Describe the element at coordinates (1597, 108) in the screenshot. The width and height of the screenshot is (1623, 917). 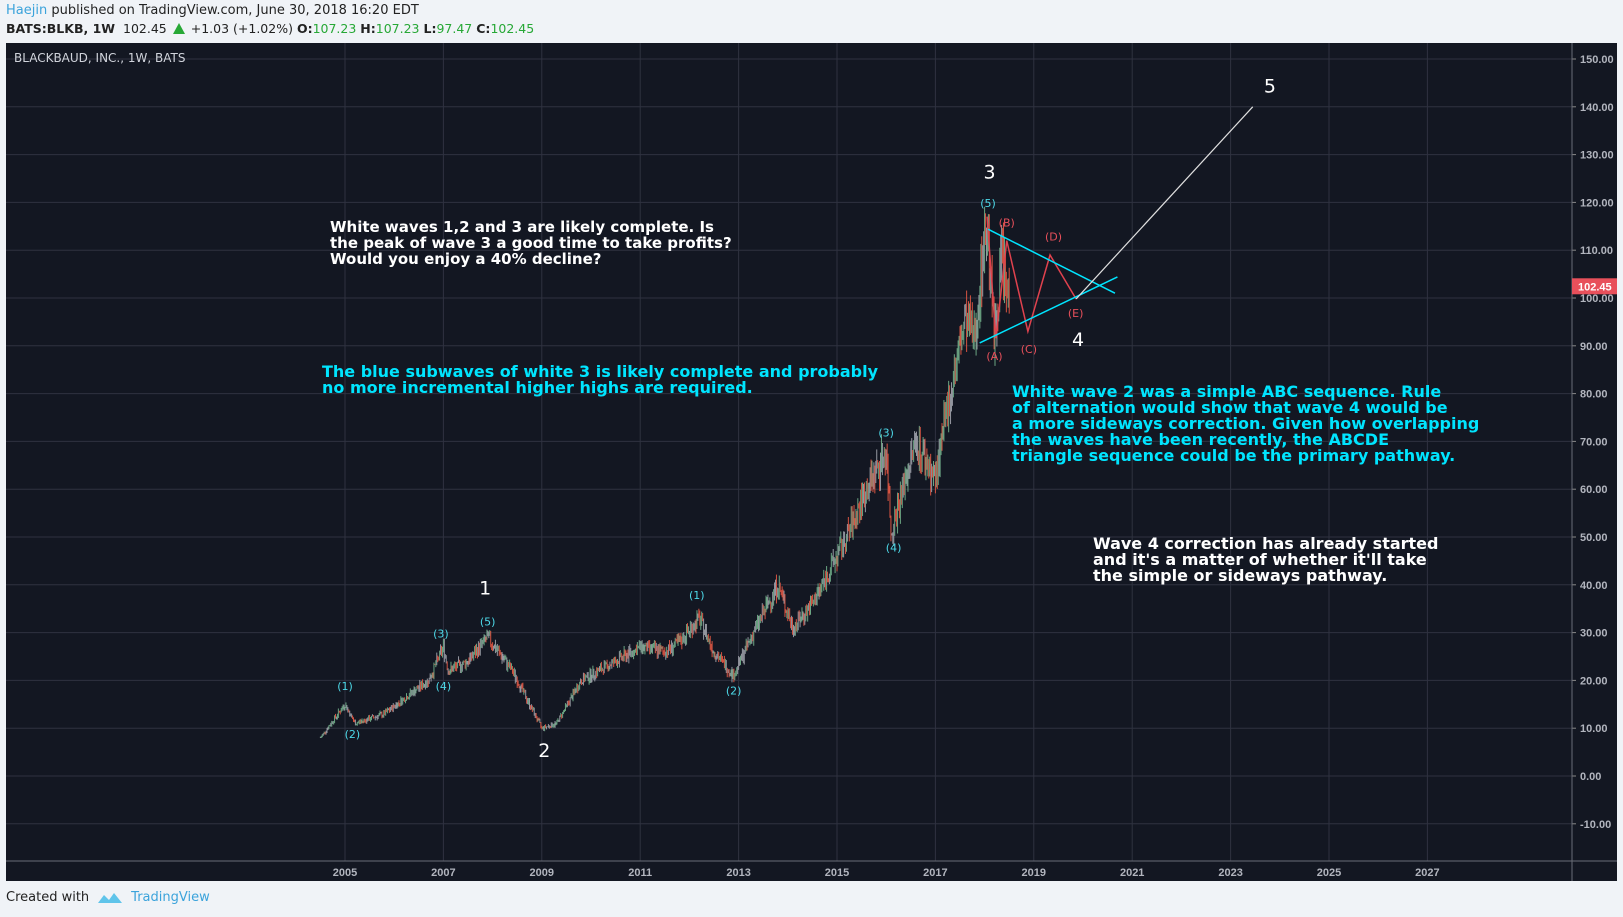
I see `y-tick-label: 140.00` at that location.